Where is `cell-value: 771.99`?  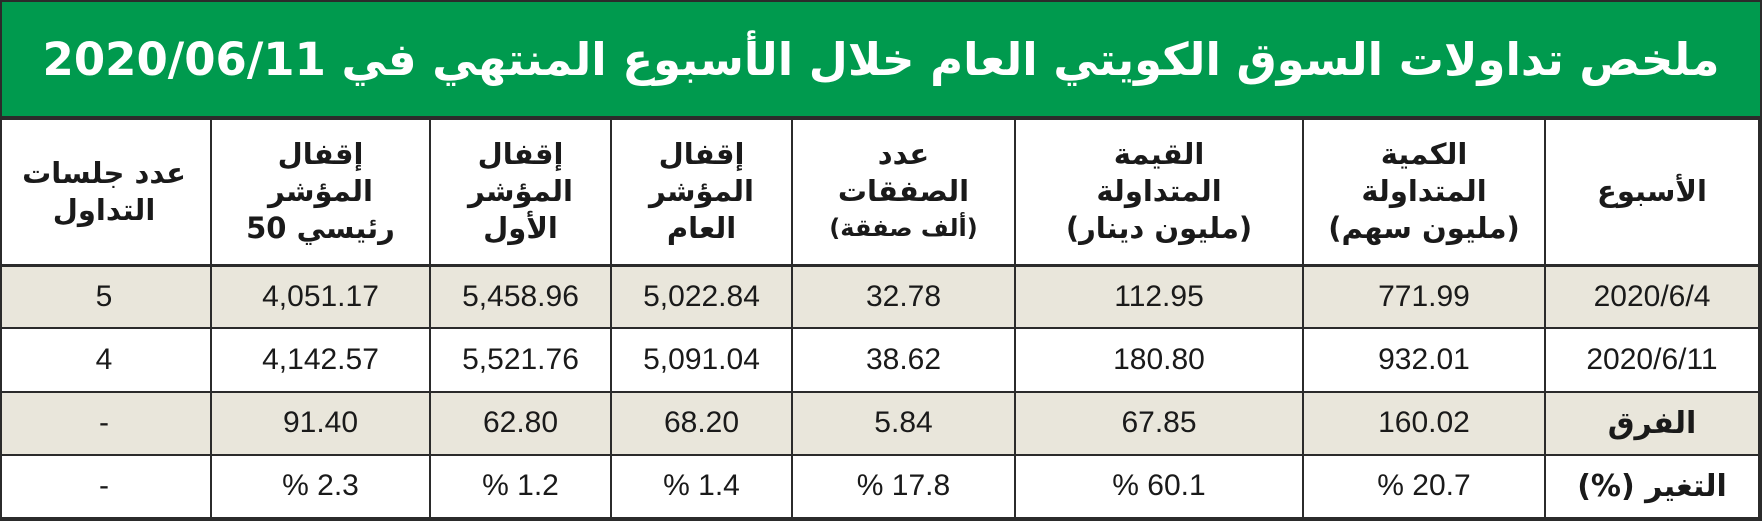
cell-value: 771.99 is located at coordinates (1424, 296).